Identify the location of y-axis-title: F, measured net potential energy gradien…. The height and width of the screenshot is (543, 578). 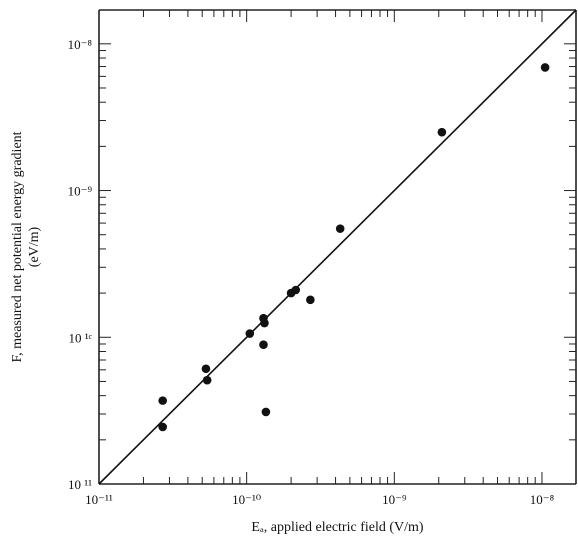
(17, 246).